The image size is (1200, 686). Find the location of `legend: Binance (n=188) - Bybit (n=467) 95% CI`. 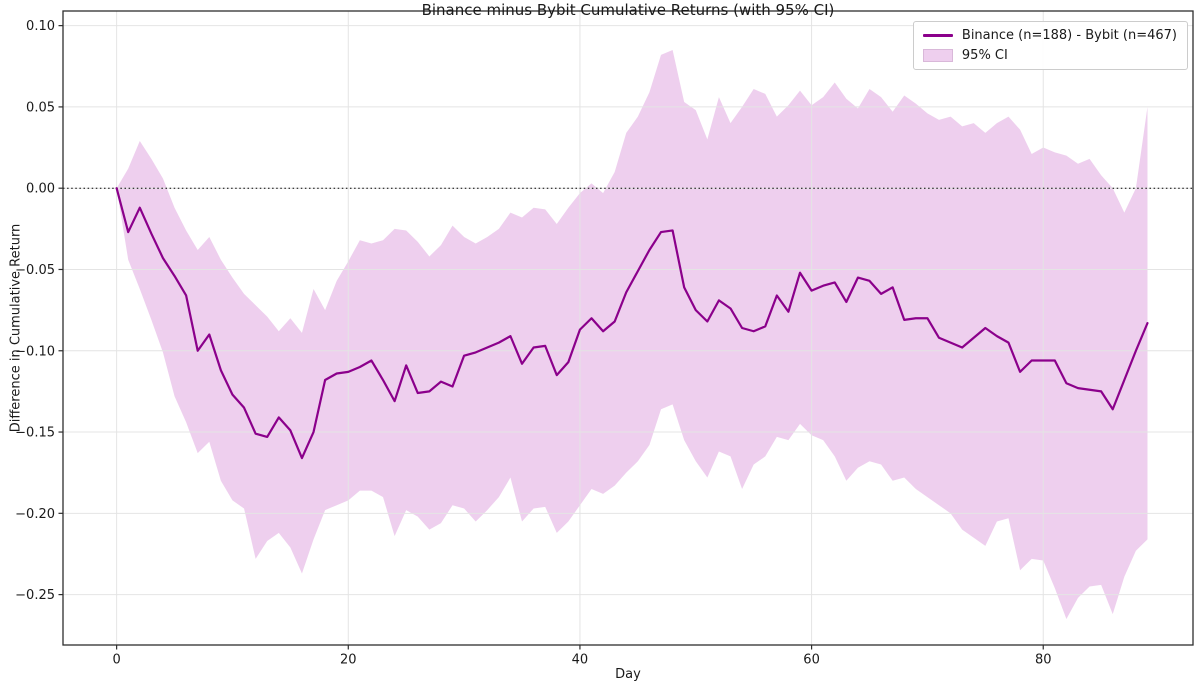

legend: Binance (n=188) - Bybit (n=467) 95% CI is located at coordinates (1050, 45).